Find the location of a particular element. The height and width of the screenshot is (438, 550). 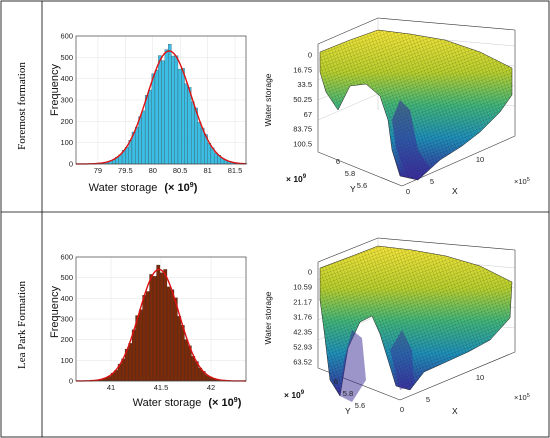

z-tick-label: 52.93 is located at coordinates (302, 347).